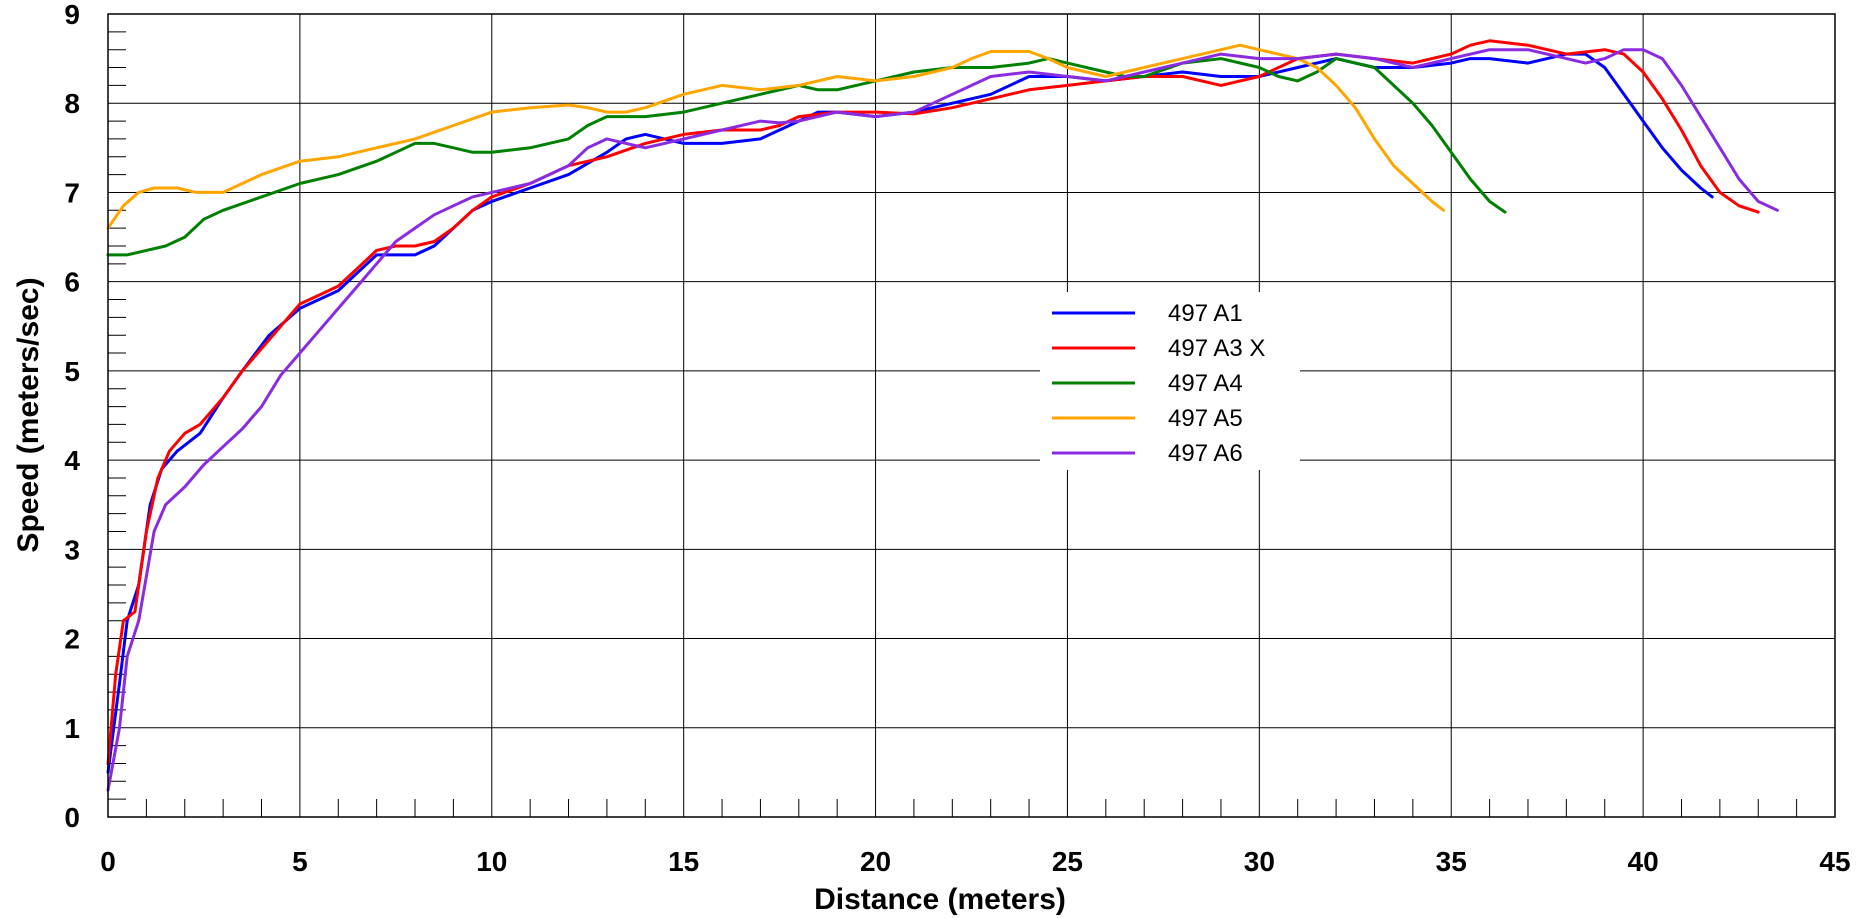  Describe the element at coordinates (491, 861) in the screenshot. I see `x-tick-label: 10` at that location.